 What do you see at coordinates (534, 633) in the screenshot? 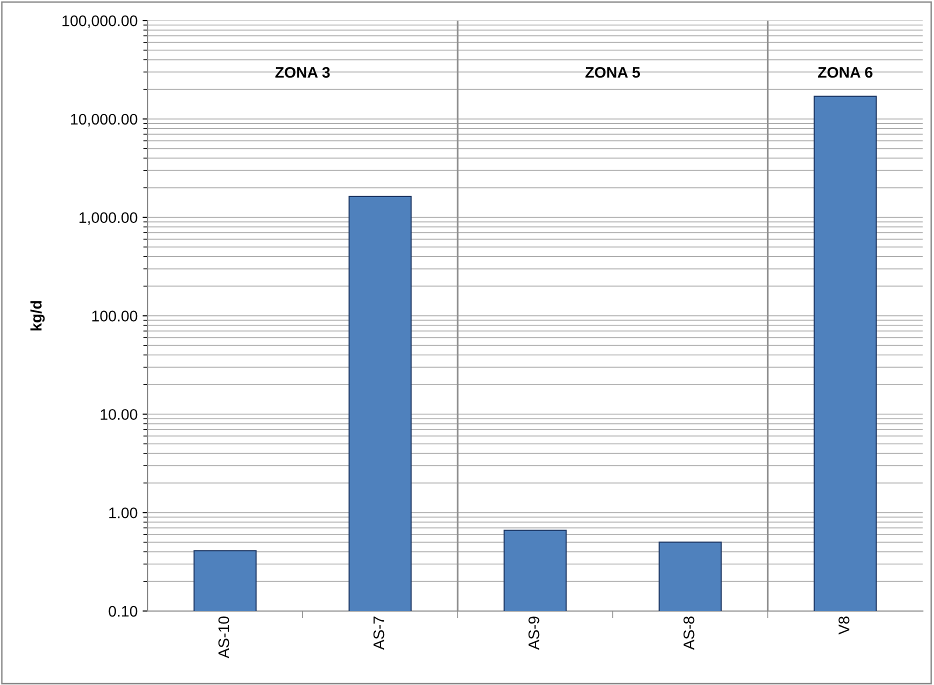
I see `x-tick-label: AS-9` at bounding box center [534, 633].